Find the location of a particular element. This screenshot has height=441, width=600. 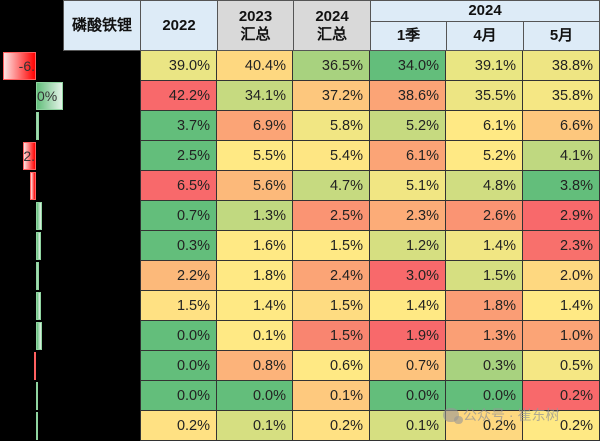

cell-april: 1.5% is located at coordinates (484, 276).